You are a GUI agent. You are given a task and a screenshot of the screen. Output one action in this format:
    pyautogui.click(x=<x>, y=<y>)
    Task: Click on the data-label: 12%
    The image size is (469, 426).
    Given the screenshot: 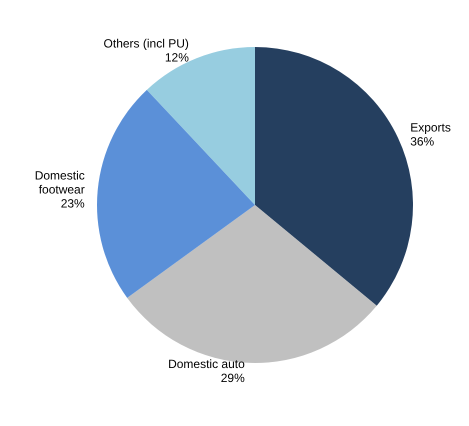 What is the action you would take?
    pyautogui.click(x=177, y=57)
    